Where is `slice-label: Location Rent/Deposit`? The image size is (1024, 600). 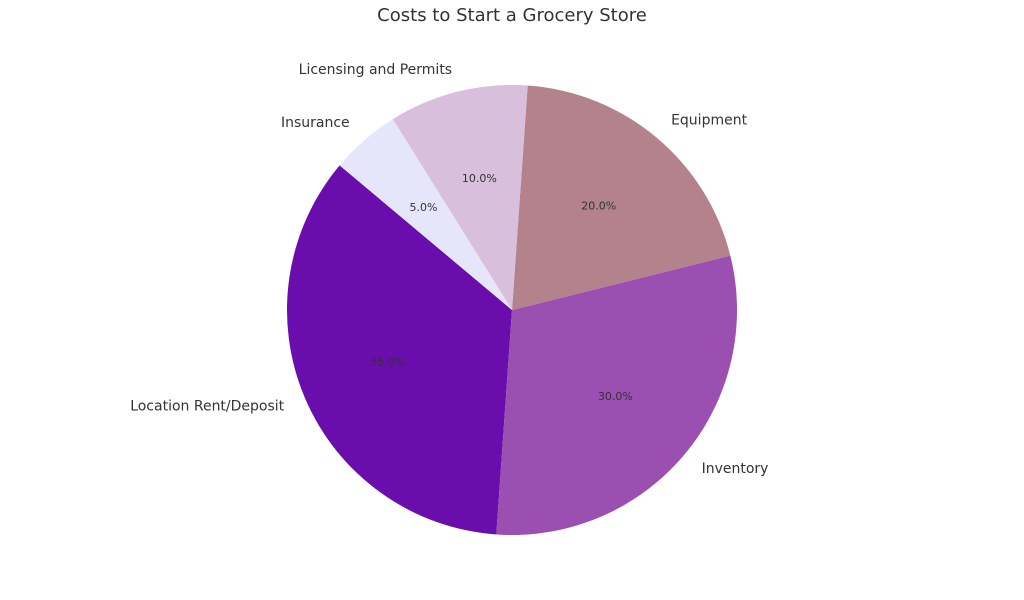 slice-label: Location Rent/Deposit is located at coordinates (207, 407).